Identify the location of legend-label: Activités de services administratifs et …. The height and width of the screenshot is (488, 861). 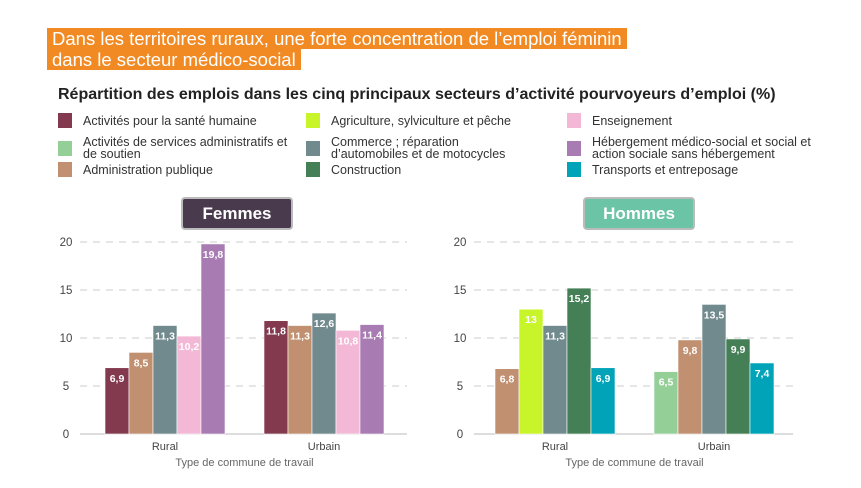
(185, 148).